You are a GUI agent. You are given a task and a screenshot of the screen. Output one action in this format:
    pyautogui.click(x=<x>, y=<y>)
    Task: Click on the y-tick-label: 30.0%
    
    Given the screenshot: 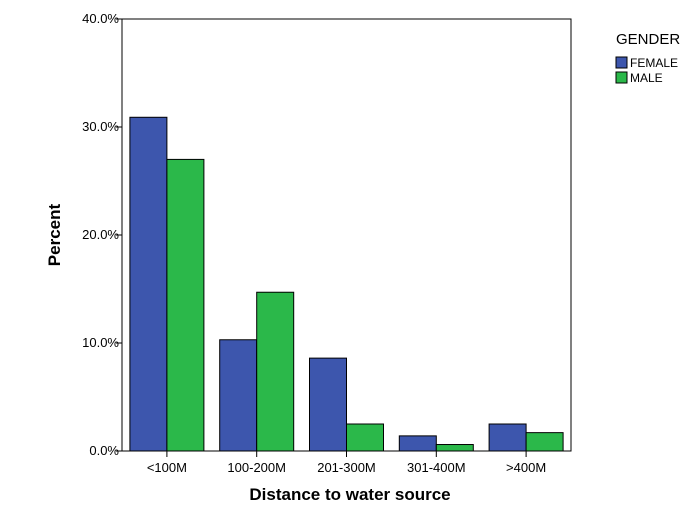 What is the action you would take?
    pyautogui.click(x=100, y=126)
    